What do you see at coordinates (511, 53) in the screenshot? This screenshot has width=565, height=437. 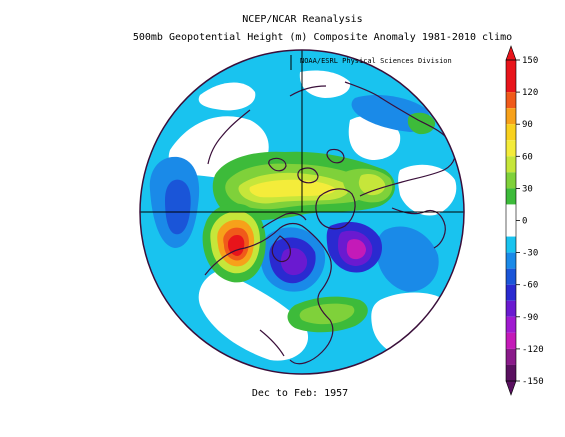 I see `colorbar-top-triangle` at bounding box center [511, 53].